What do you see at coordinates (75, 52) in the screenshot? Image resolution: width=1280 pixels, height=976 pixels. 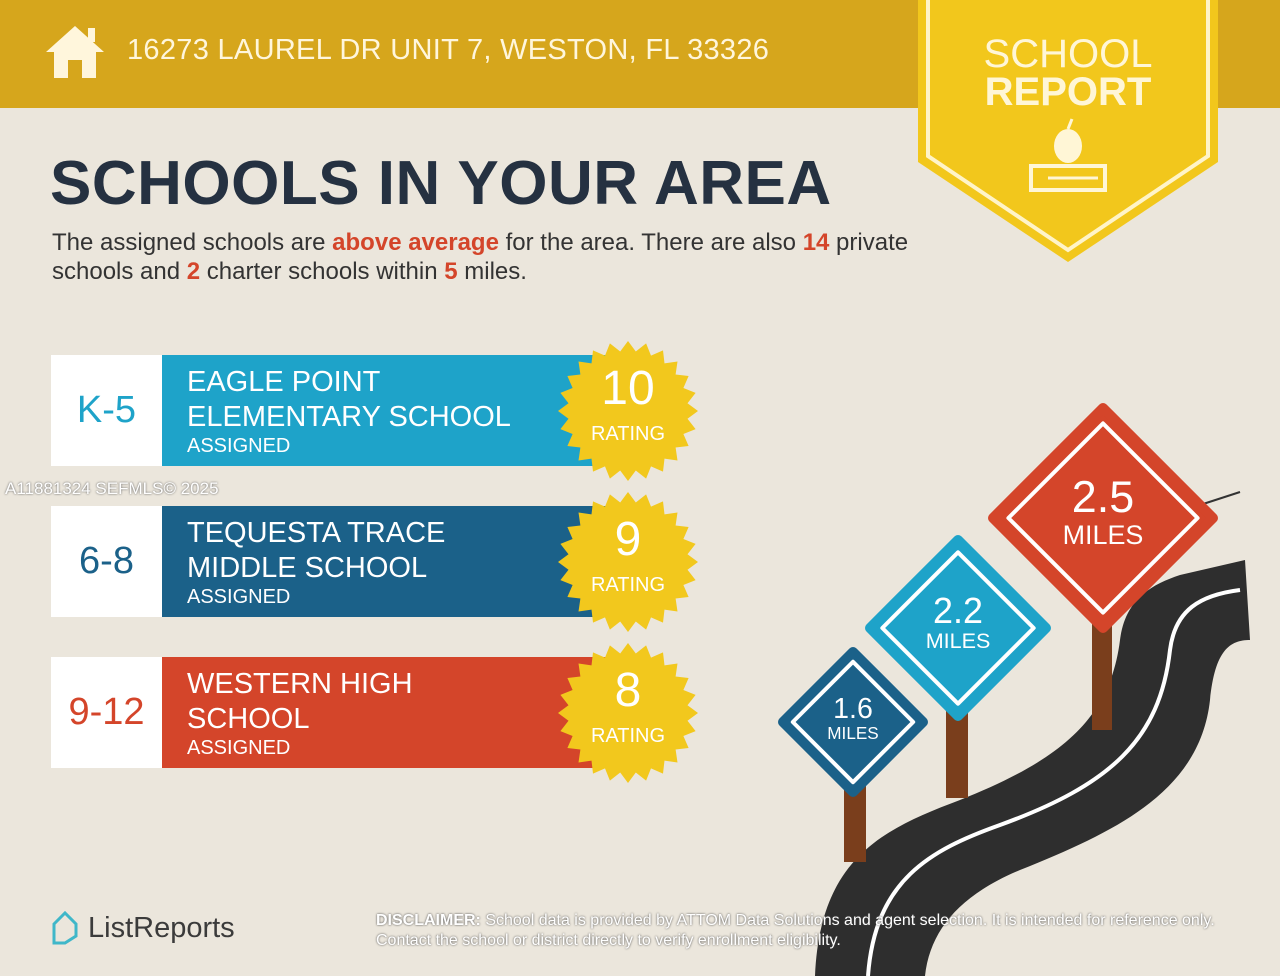 I see `home-icon` at bounding box center [75, 52].